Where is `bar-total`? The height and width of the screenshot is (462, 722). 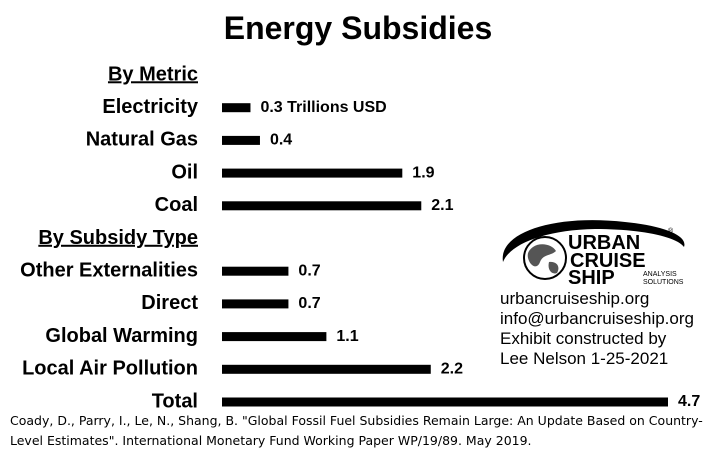
bar-total is located at coordinates (445, 402).